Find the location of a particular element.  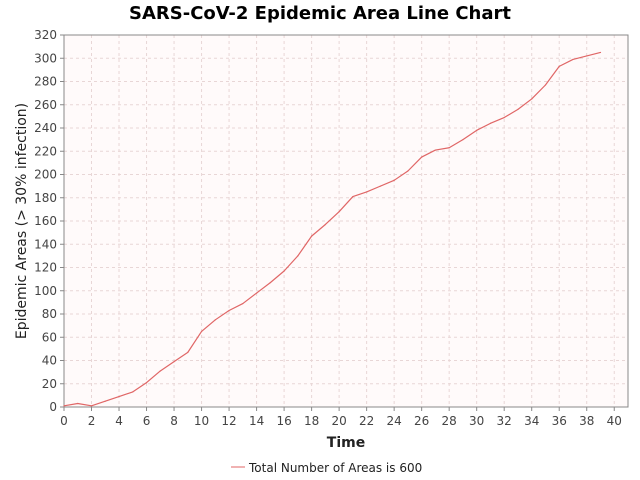

x-tick-label: 4 is located at coordinates (119, 421).